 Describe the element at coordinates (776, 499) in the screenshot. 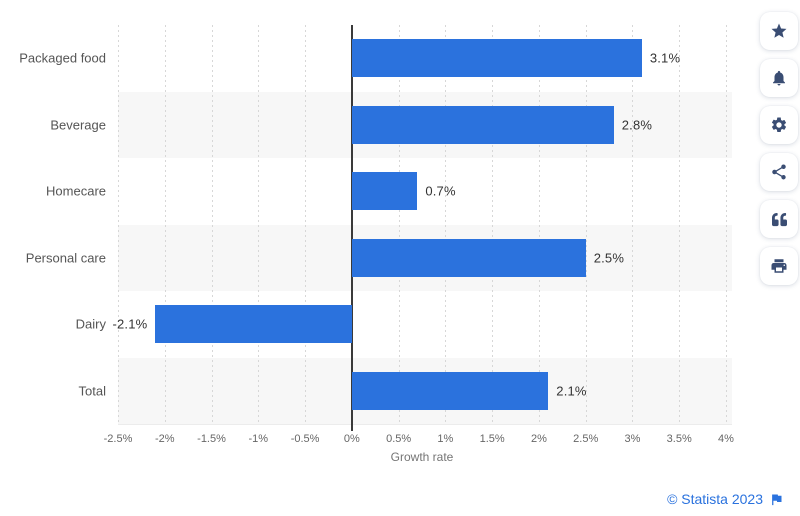

I see `flag-icon` at that location.